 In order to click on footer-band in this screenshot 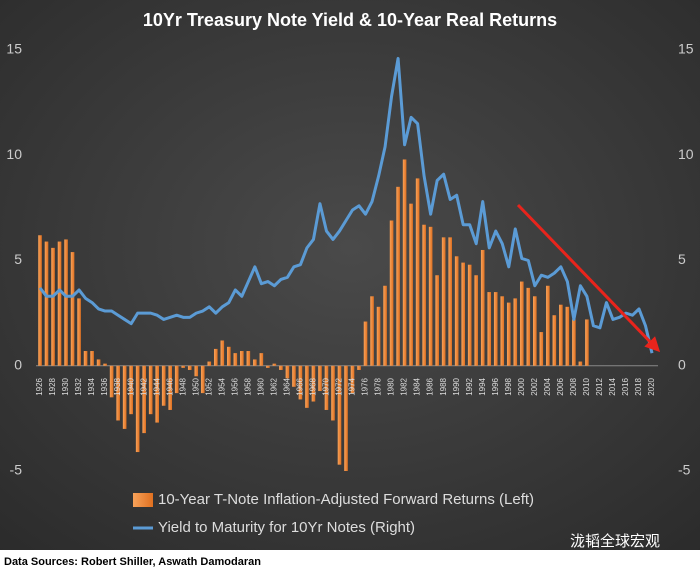, I will do `click(350, 562)`.